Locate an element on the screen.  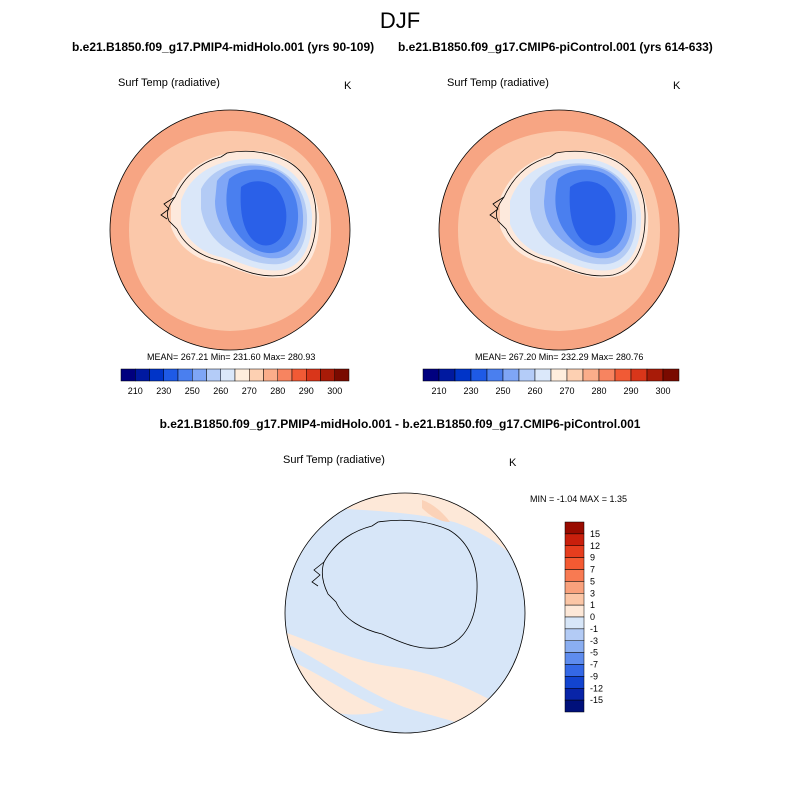
colorbar-tick-label: -3 is located at coordinates (594, 641).